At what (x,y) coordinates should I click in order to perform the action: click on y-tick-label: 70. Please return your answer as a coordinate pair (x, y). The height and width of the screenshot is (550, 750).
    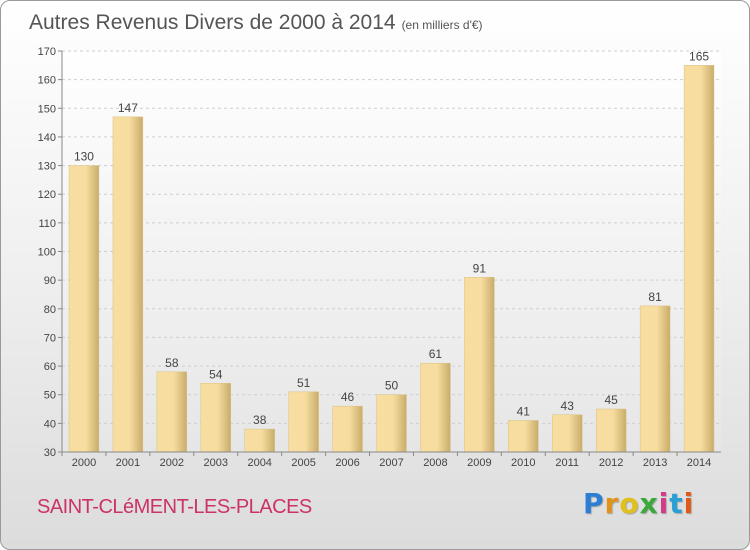
    Looking at the image, I should click on (50, 338).